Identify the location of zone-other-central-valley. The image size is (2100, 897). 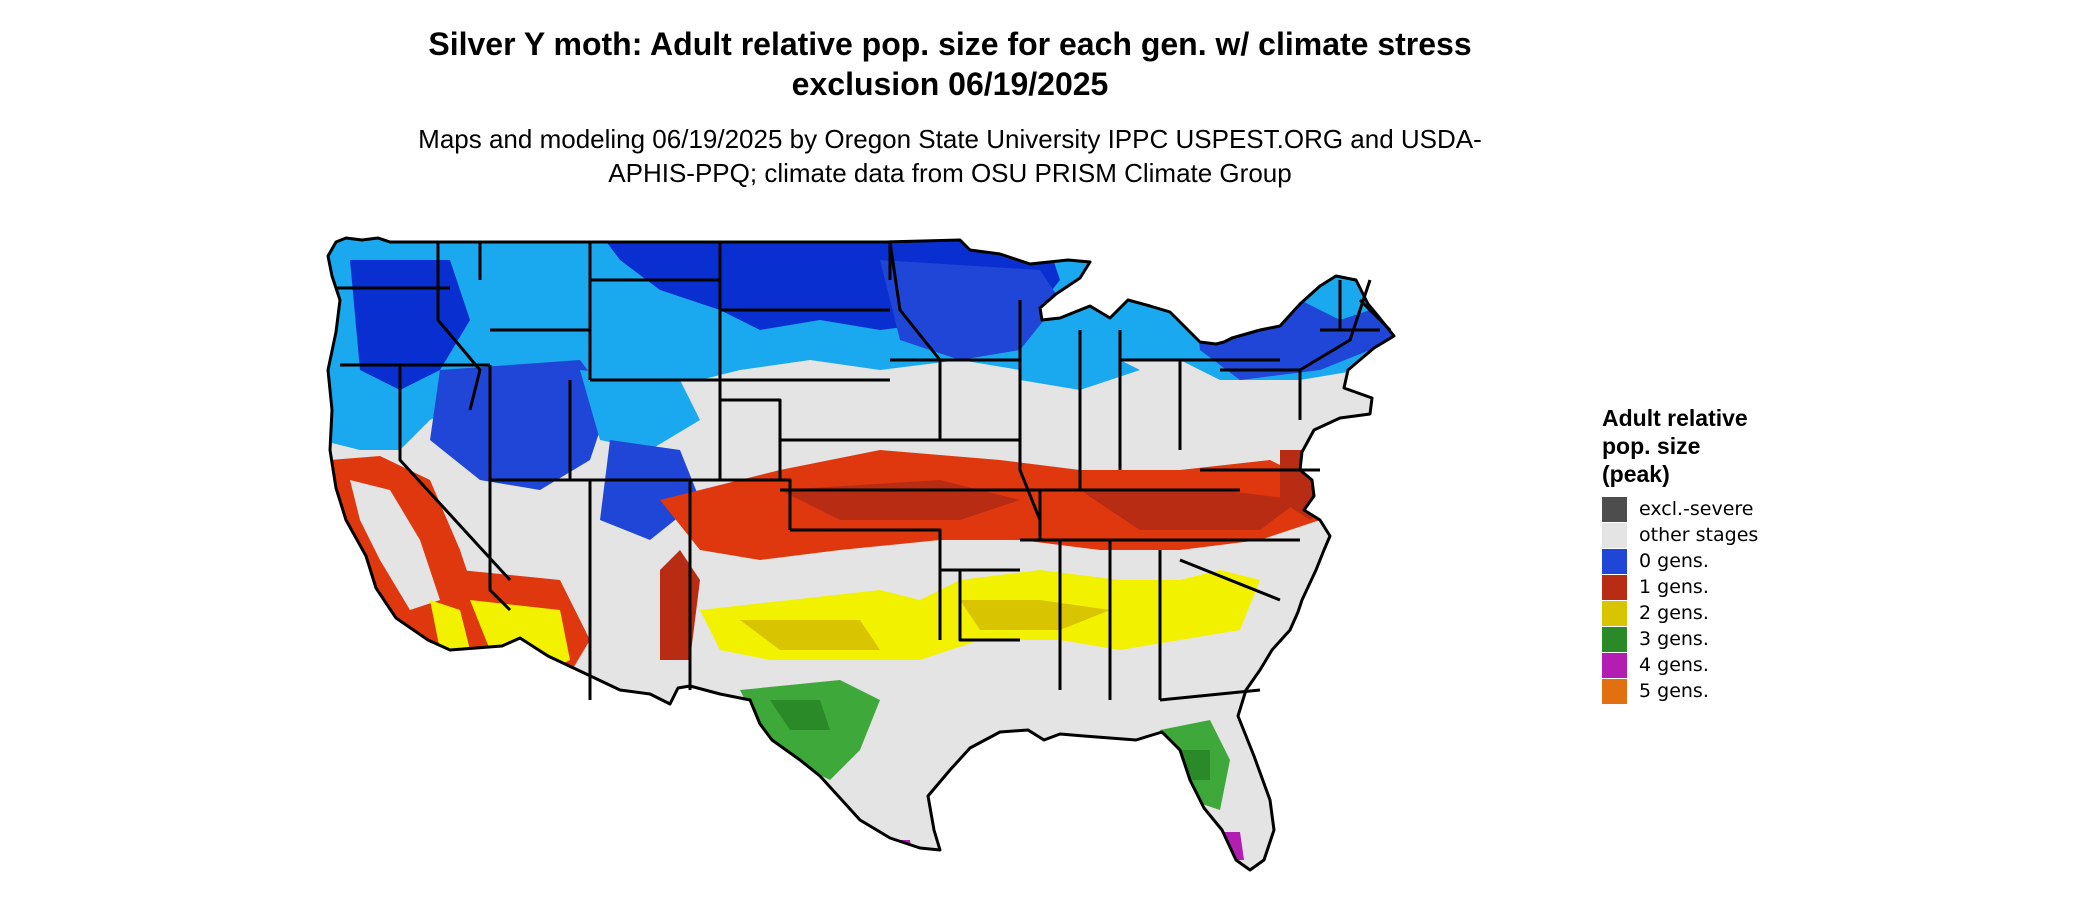
(395, 545).